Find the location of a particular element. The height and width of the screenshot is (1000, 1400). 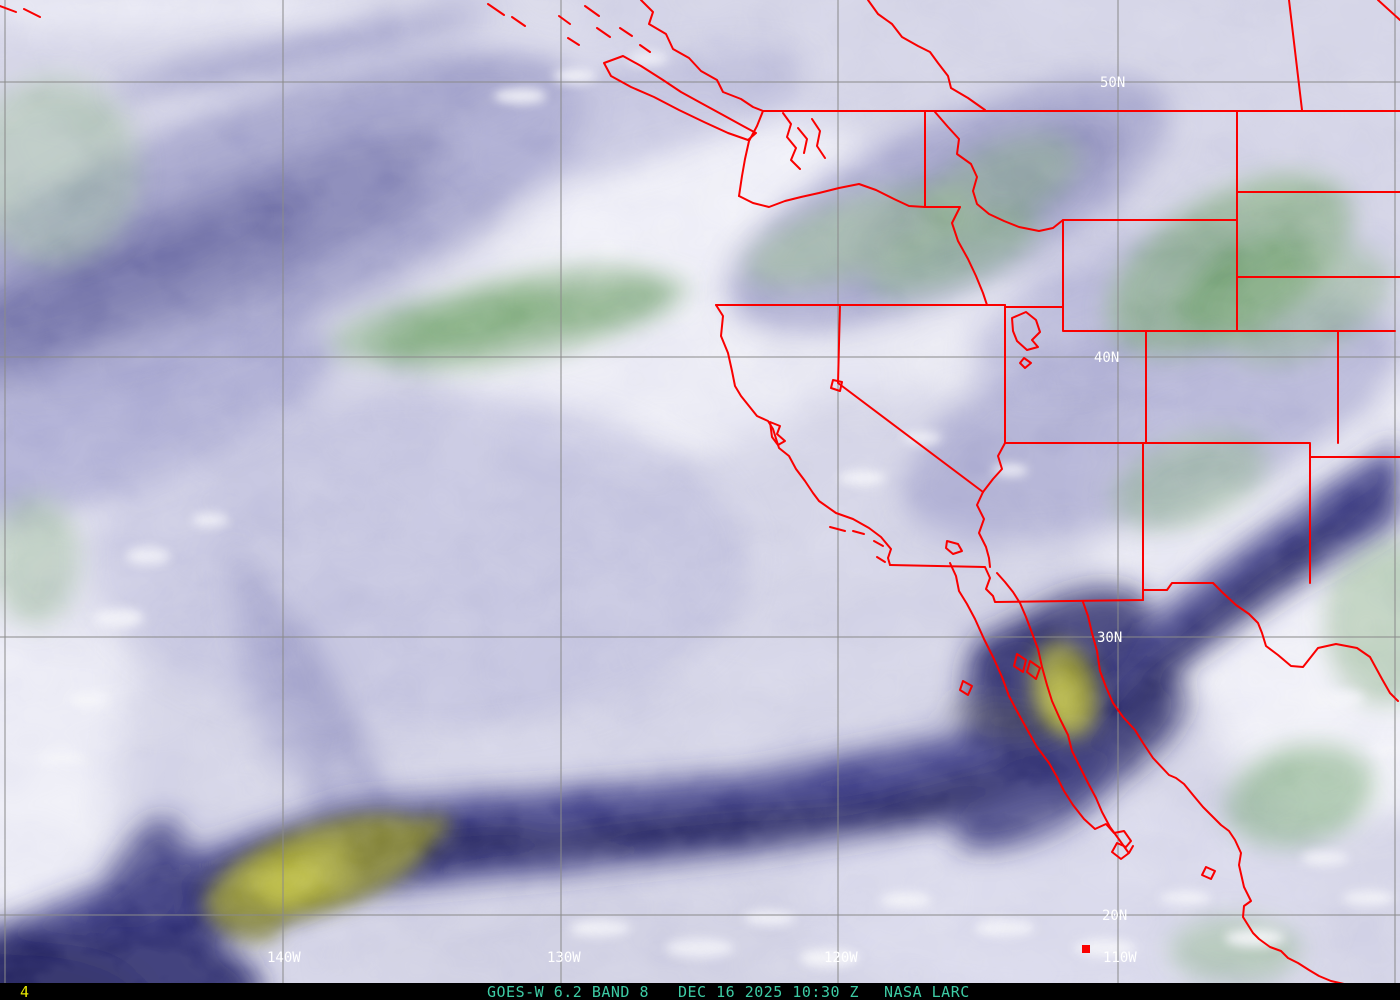

37n-state-border is located at coordinates (1202, 450).